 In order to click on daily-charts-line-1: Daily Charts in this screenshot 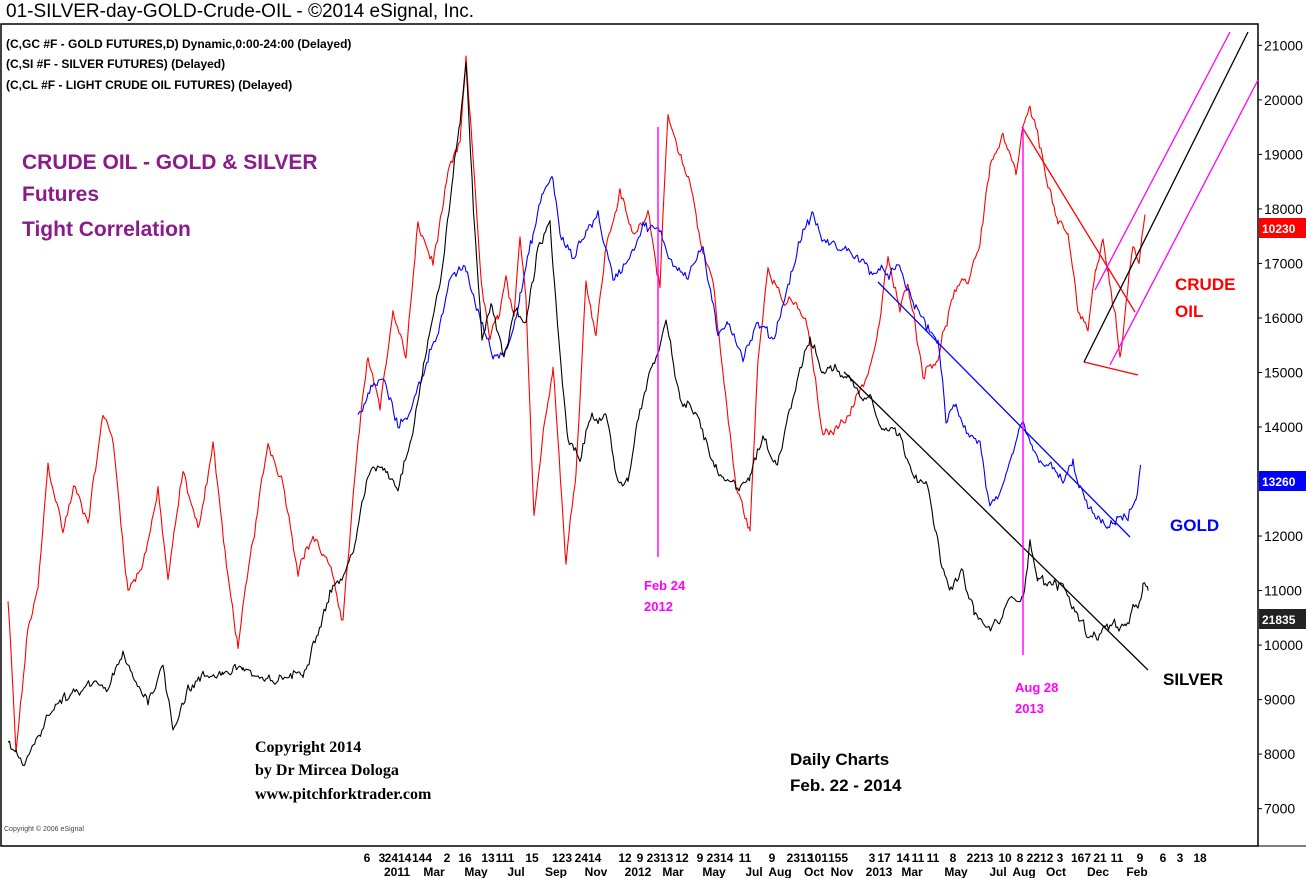, I will do `click(839, 759)`.